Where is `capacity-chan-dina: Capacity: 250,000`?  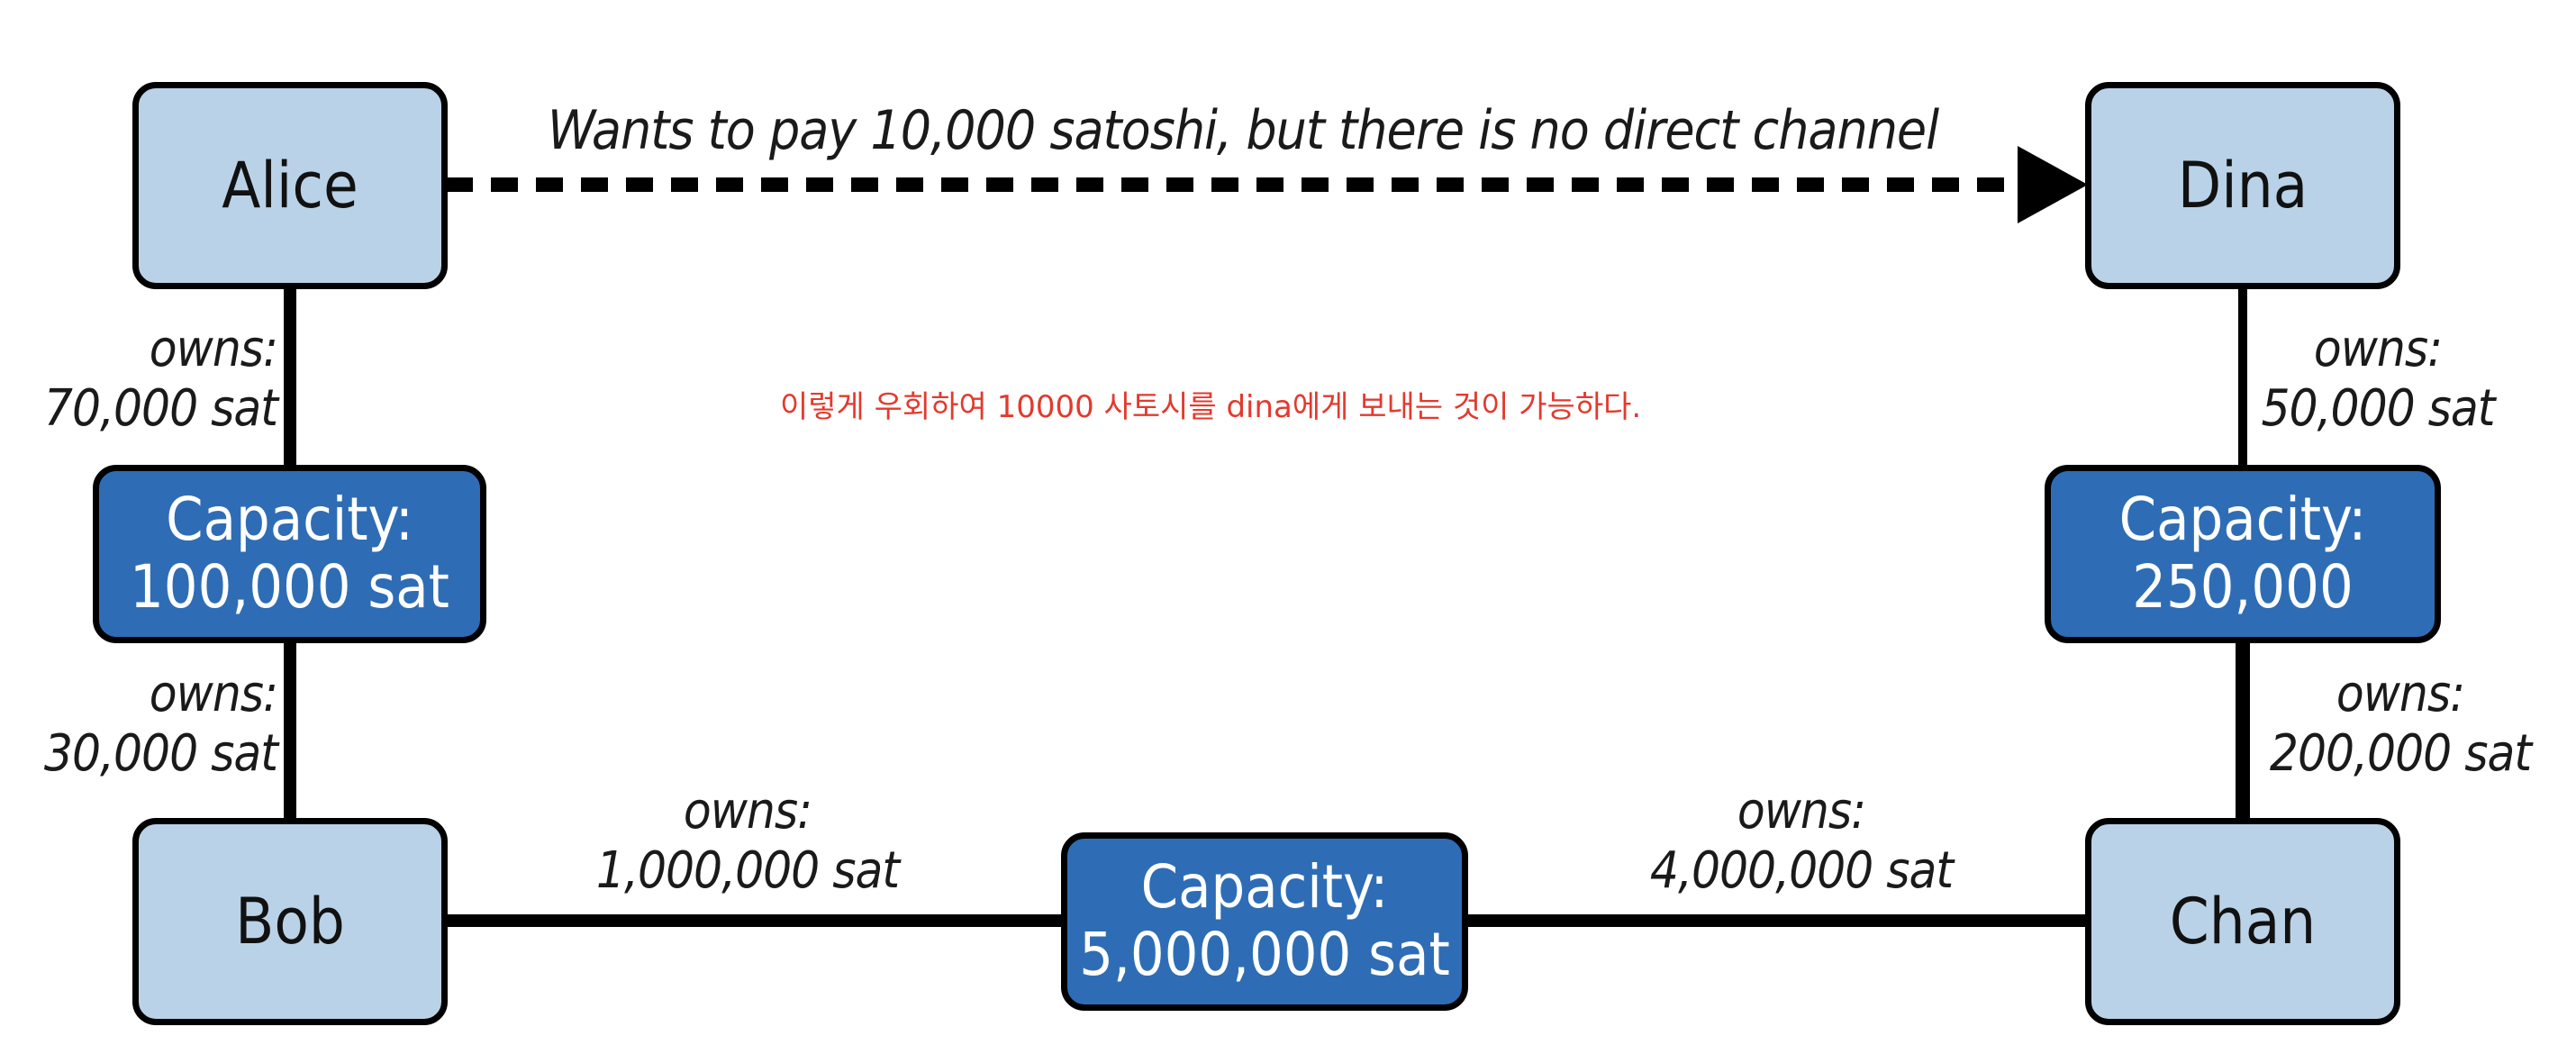 capacity-chan-dina: Capacity: 250,000 is located at coordinates (2243, 554).